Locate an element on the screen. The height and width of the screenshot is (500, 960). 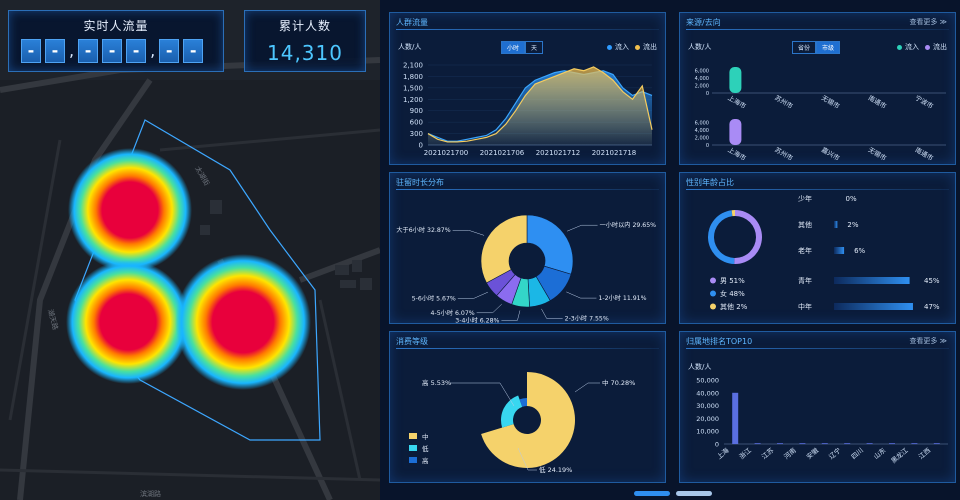
y-tick-label: 300 is located at coordinates (416, 134).